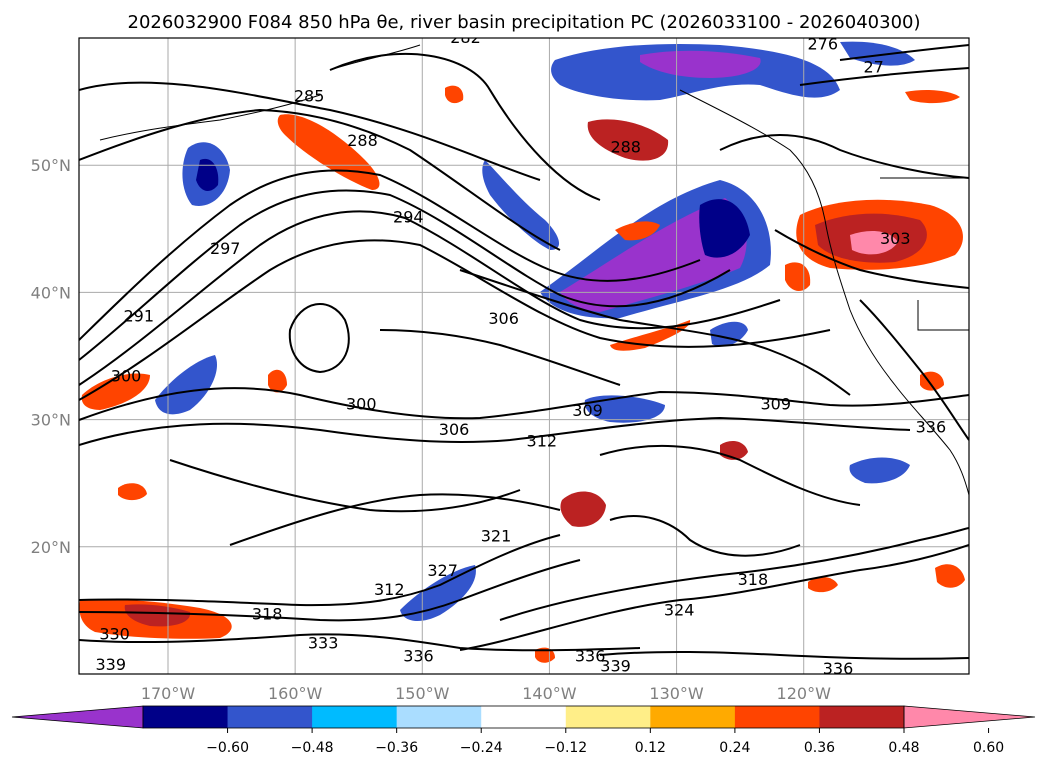  I want to click on contour-label: 330, so click(114, 634).